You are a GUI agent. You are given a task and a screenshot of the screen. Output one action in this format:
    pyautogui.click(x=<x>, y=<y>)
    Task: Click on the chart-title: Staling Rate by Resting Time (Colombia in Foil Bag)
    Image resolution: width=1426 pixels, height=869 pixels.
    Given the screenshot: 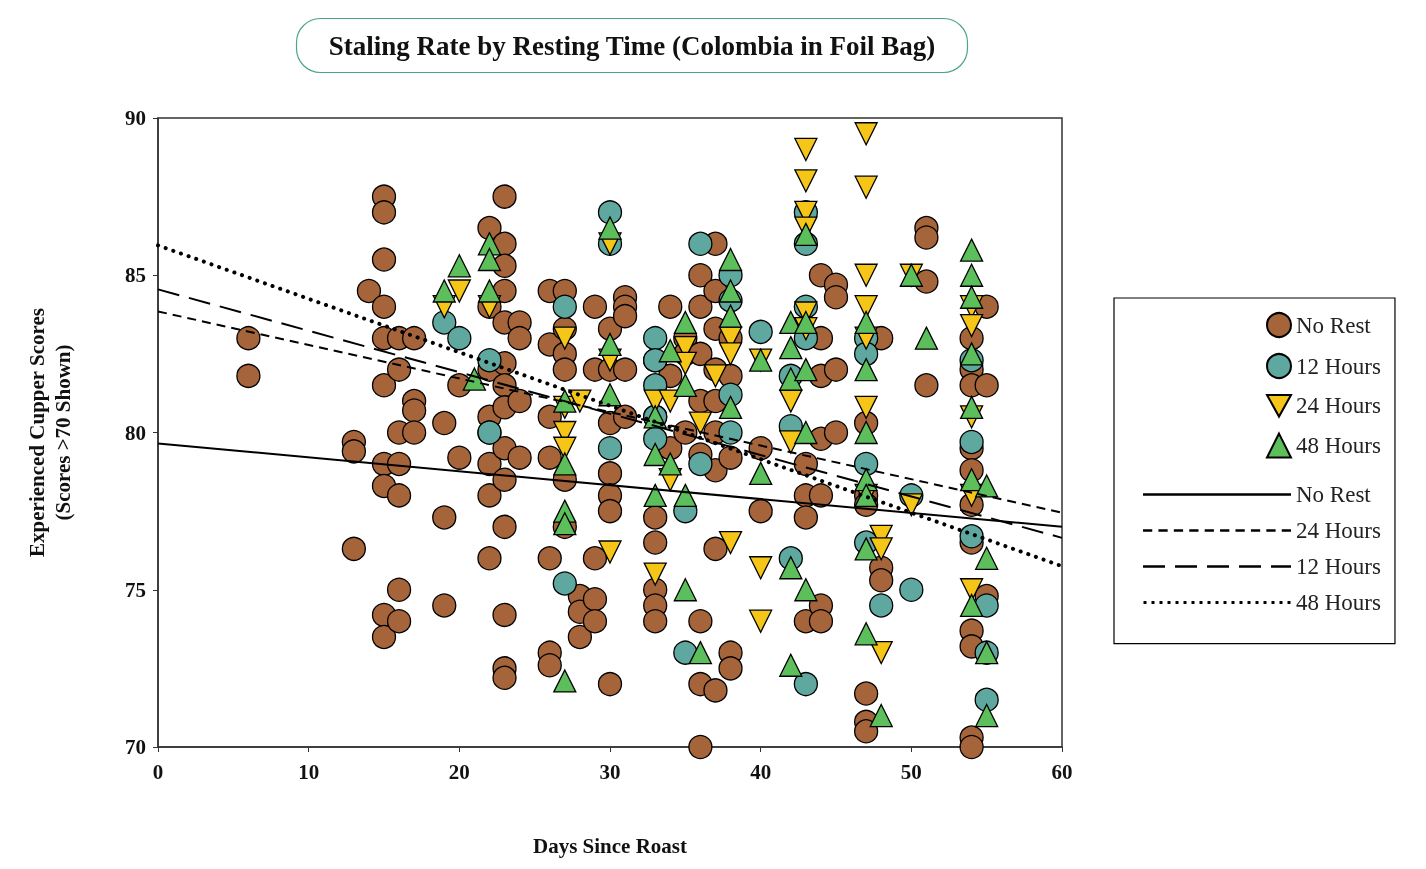 What is the action you would take?
    pyautogui.click(x=632, y=45)
    